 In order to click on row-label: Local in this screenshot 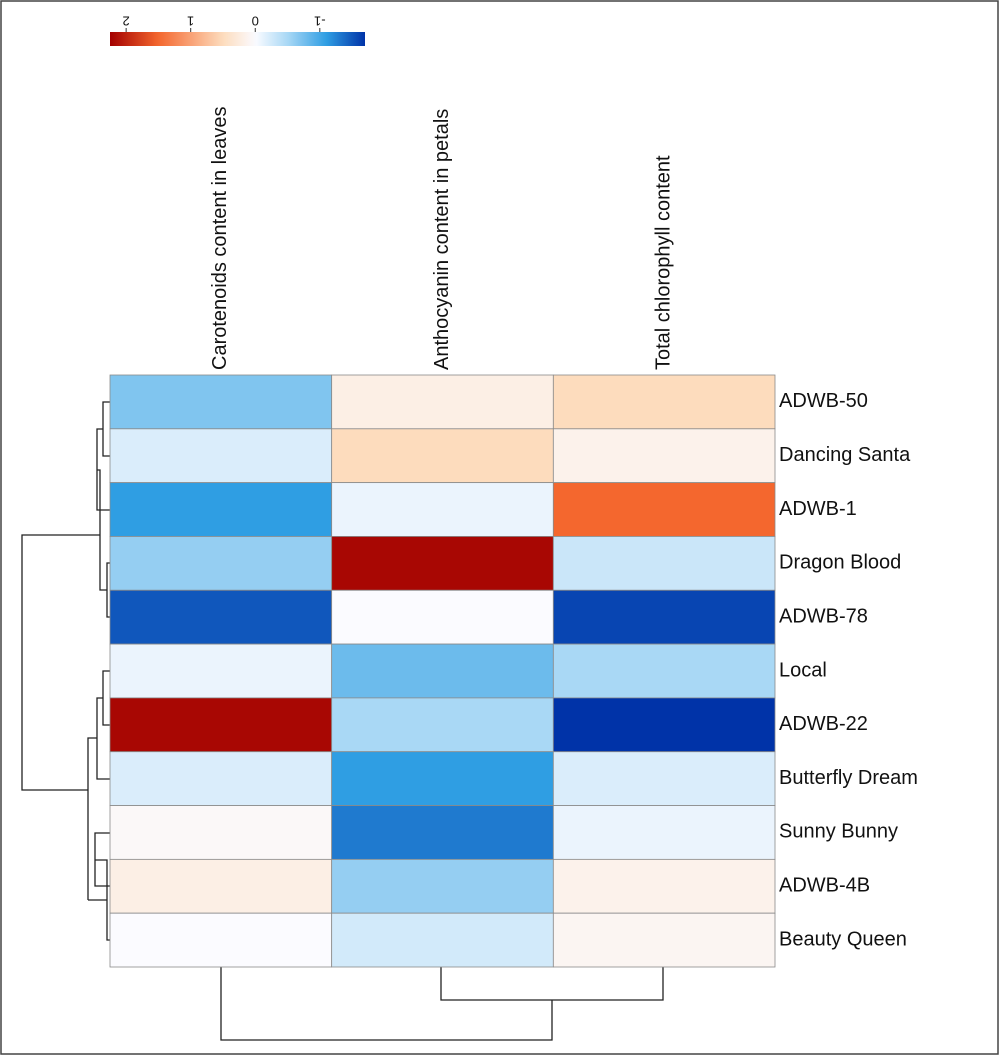, I will do `click(803, 670)`.